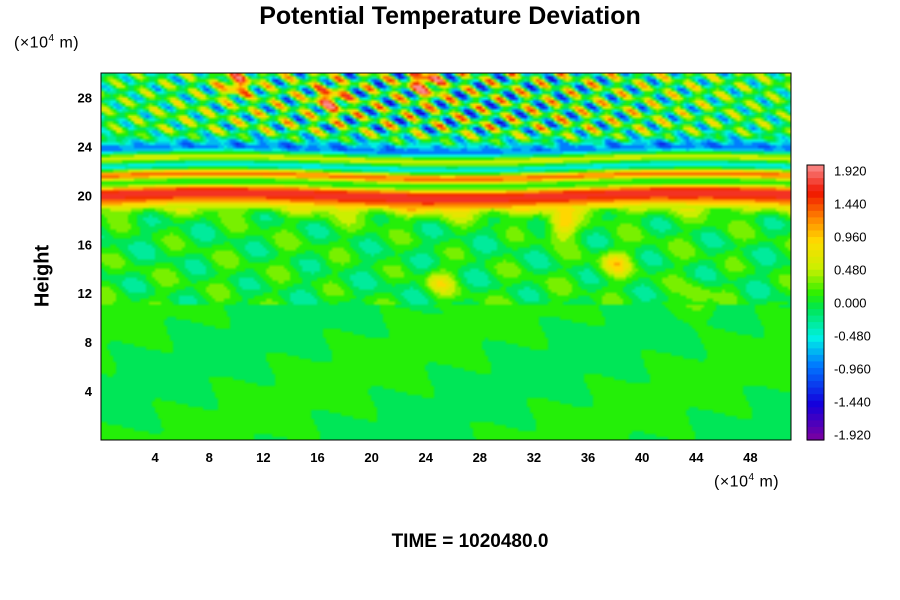  Describe the element at coordinates (747, 481) in the screenshot. I see `x-axis-unit: (×104 m)` at that location.